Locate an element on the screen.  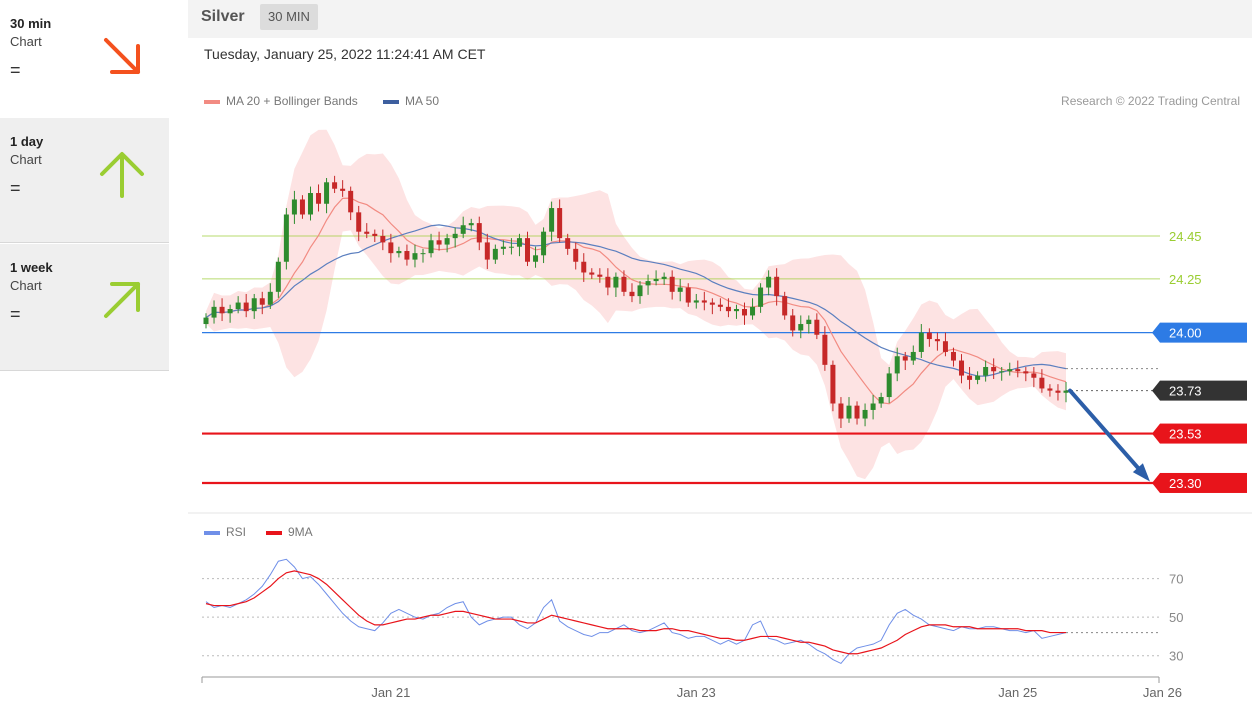
level-label-resistance: 24.25 is located at coordinates (1185, 279).